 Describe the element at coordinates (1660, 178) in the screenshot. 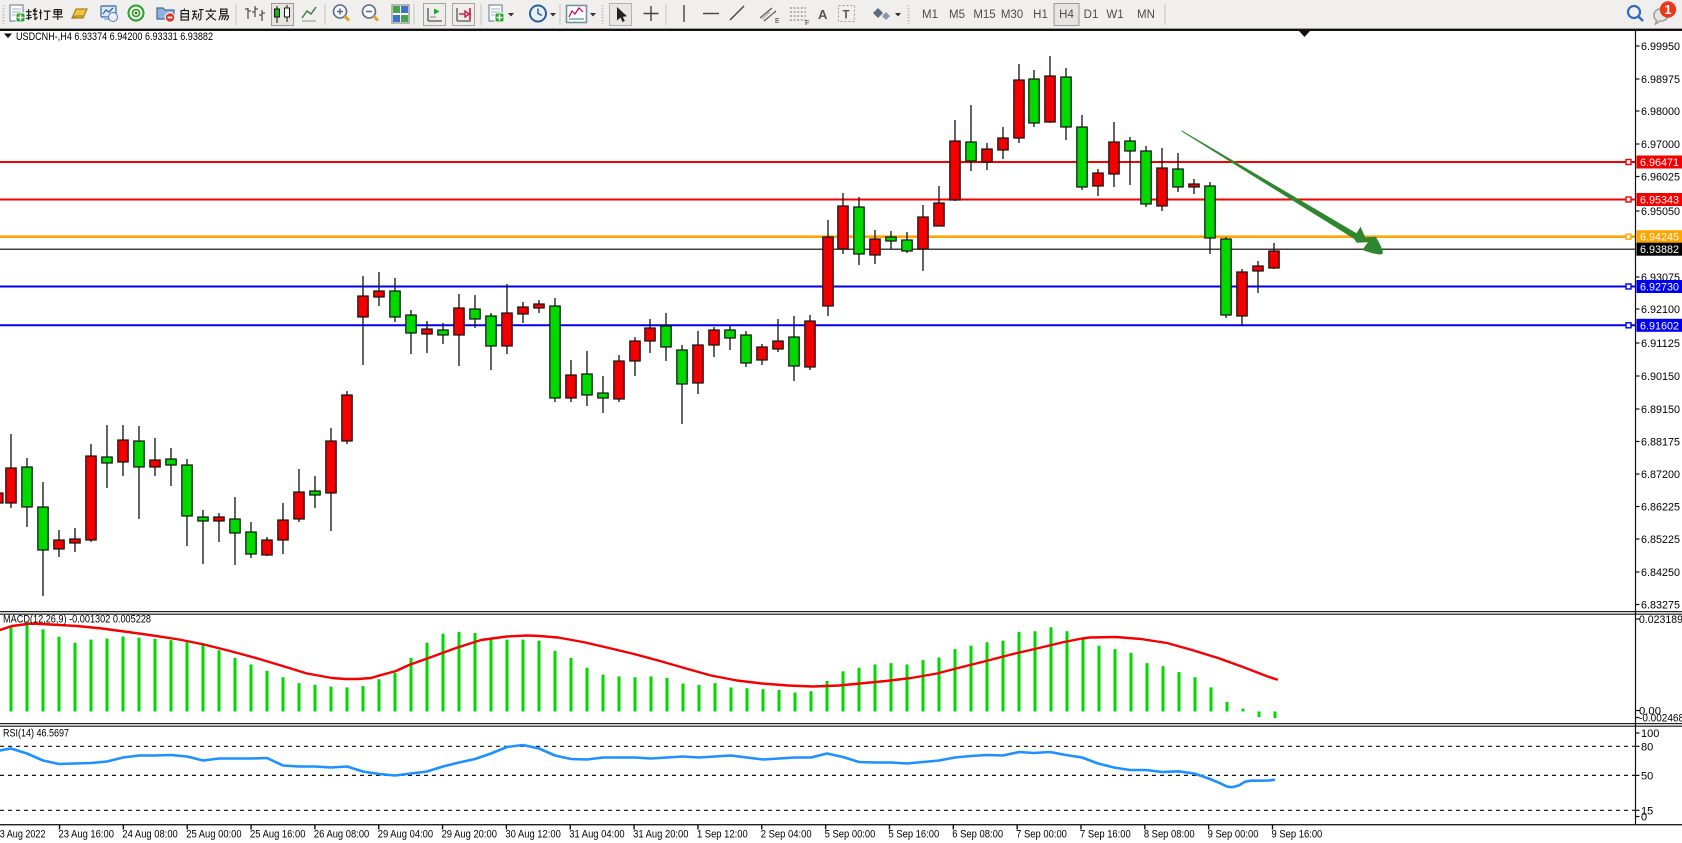

I see `svg-text: 6.96025` at that location.